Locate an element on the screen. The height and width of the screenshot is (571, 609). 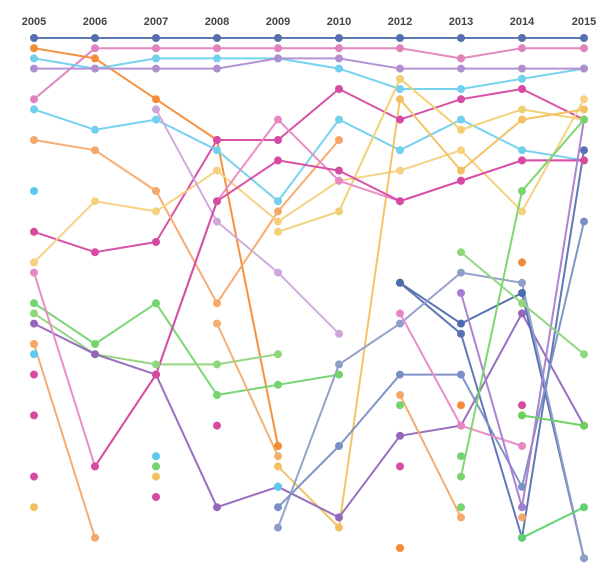
series-17-point-2006 is located at coordinates (95, 537).